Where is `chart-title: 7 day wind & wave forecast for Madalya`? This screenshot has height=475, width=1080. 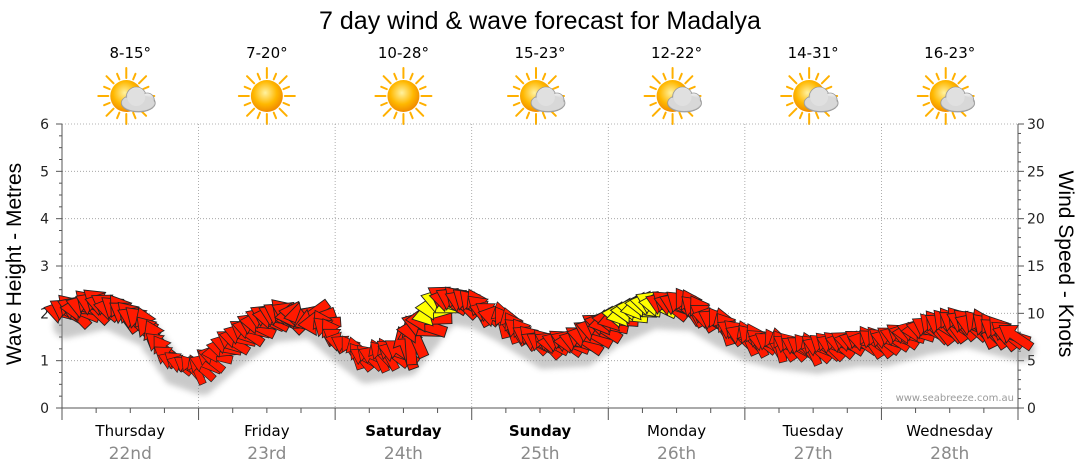 chart-title: 7 day wind & wave forecast for Madalya is located at coordinates (540, 21).